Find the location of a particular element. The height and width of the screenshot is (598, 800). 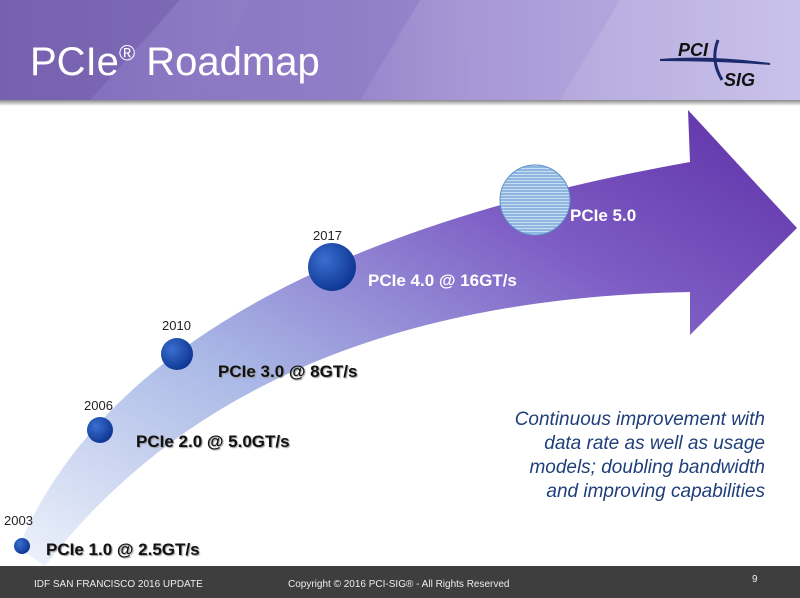

year-label: 2010 is located at coordinates (176, 325).